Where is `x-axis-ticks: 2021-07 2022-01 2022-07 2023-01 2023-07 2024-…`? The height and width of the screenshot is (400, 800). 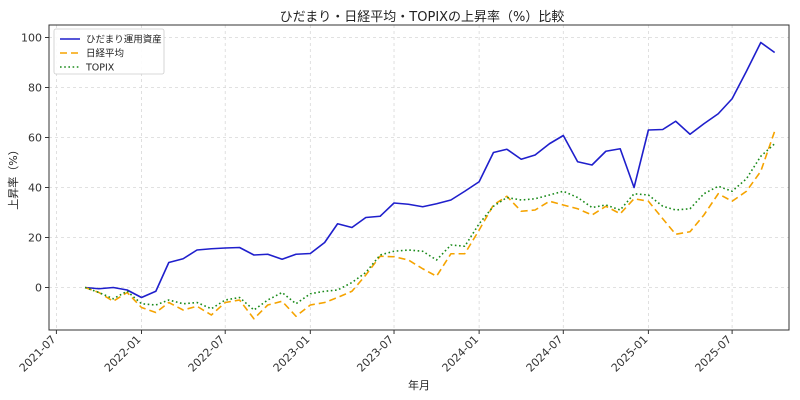
x-axis-ticks: 2021-07 2022-01 2022-07 2023-01 2023-07 2024-… is located at coordinates (375, 352).